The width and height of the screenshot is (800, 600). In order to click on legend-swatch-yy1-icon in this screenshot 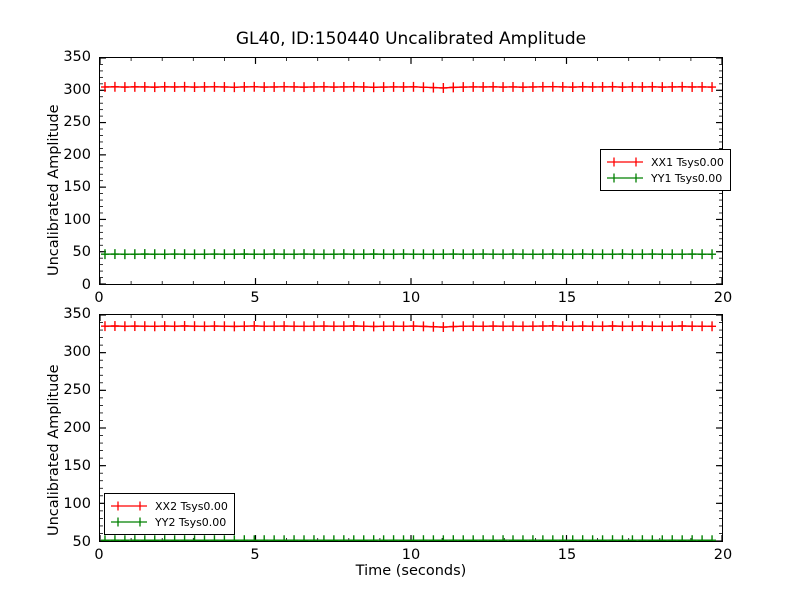, I will do `click(625, 178)`.